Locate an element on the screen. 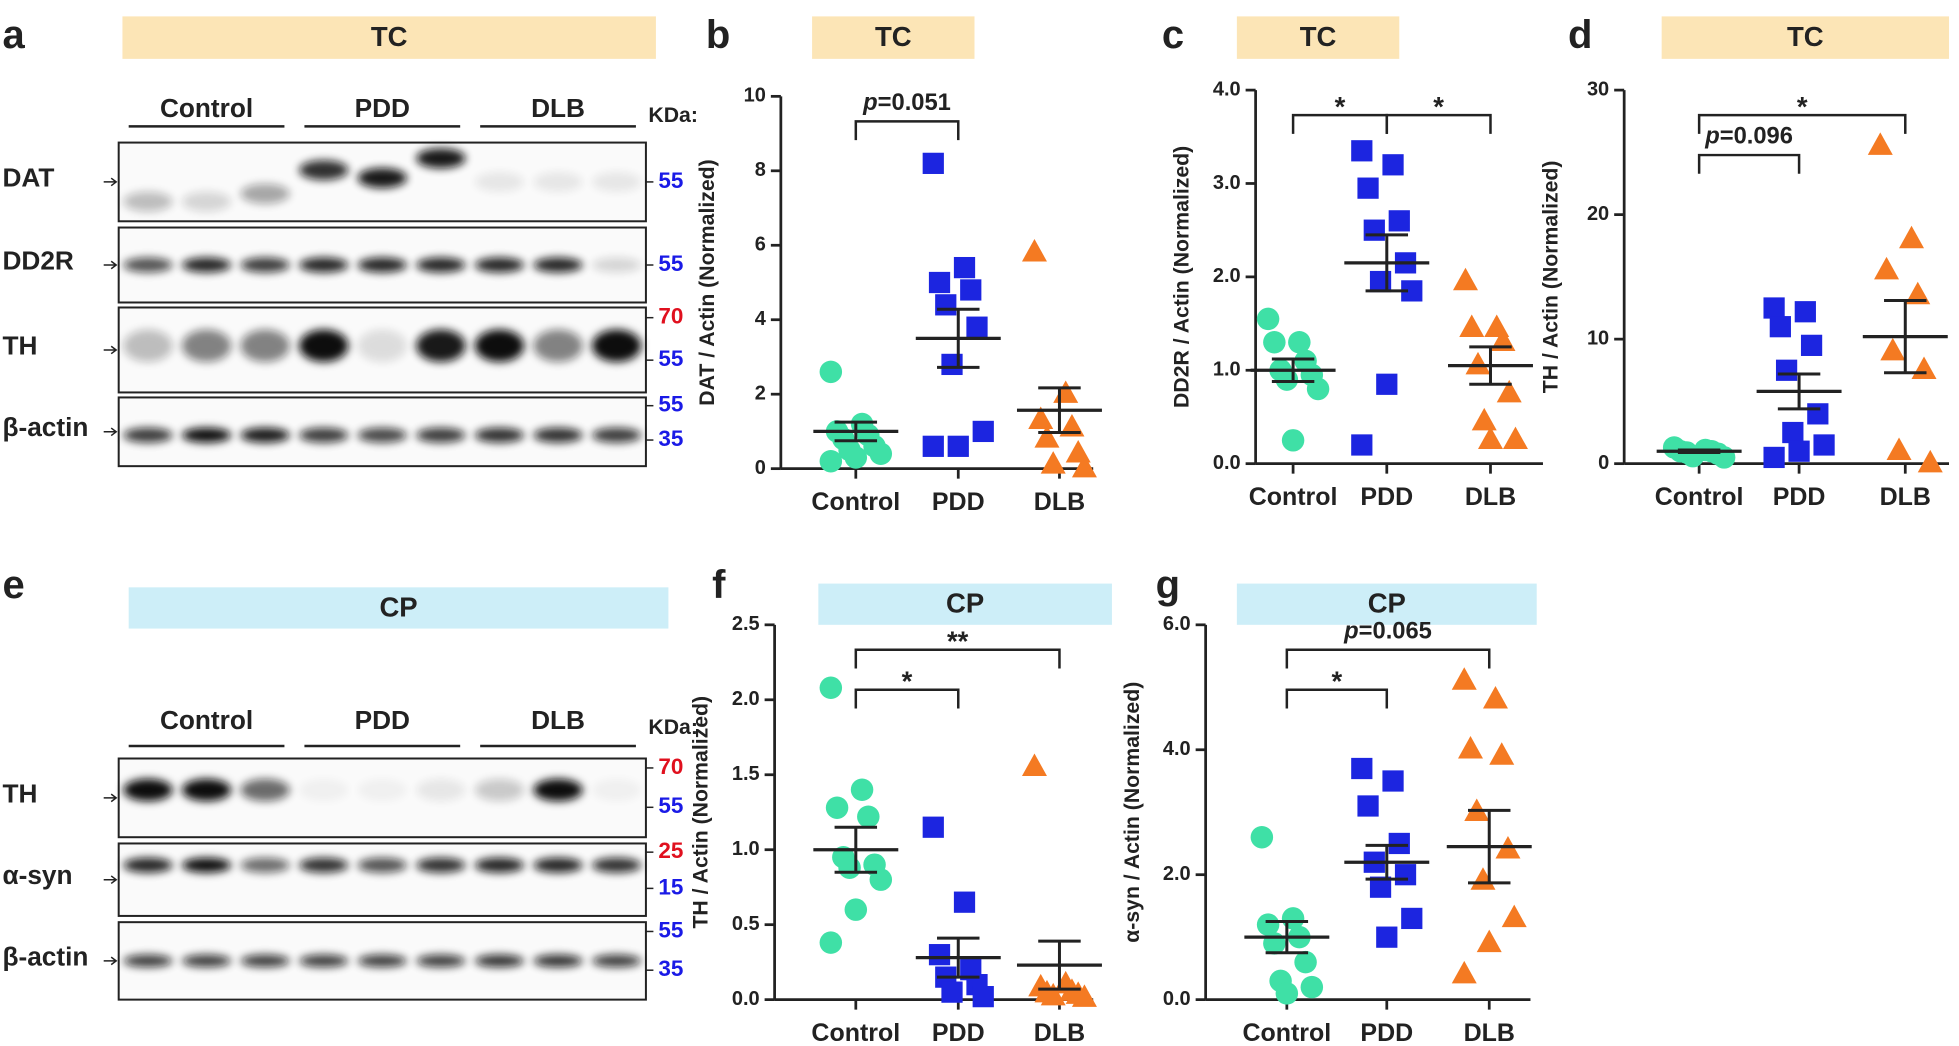 The width and height of the screenshot is (1959, 1046). header-text: CP is located at coordinates (965, 603).